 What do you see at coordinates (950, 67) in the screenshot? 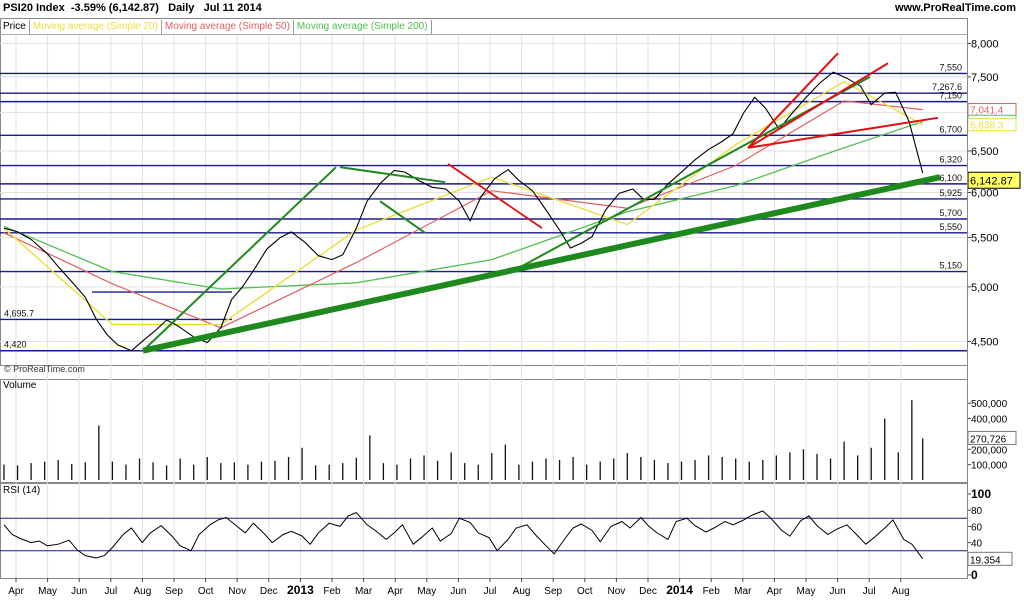
I see `level-label: 7,550` at bounding box center [950, 67].